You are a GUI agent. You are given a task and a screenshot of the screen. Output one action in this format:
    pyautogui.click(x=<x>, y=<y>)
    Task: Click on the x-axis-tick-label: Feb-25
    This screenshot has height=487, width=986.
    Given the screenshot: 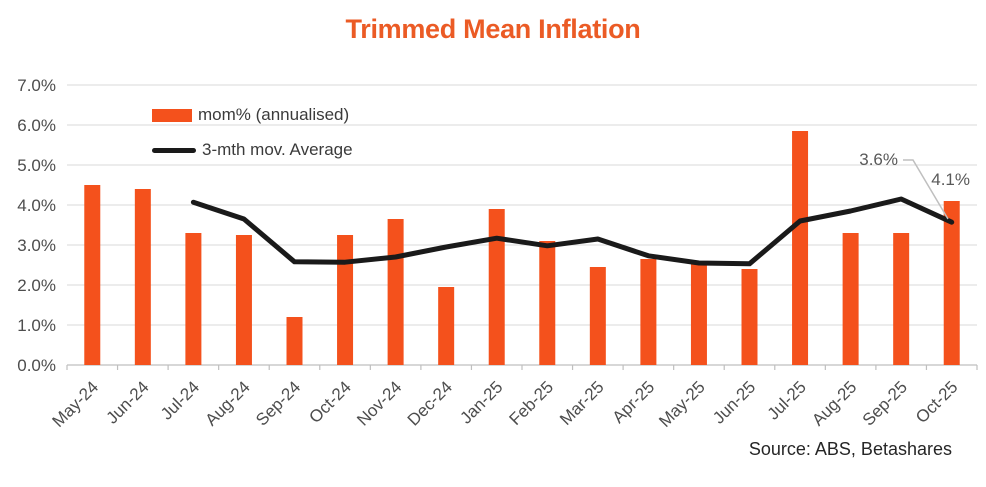 What is the action you would take?
    pyautogui.click(x=532, y=403)
    